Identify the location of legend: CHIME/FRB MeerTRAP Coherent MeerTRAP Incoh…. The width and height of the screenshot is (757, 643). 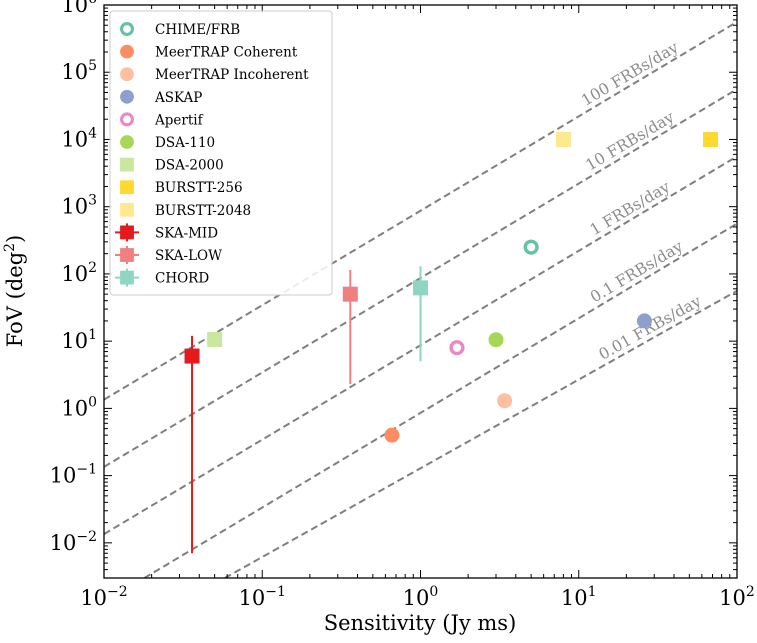
(221, 153).